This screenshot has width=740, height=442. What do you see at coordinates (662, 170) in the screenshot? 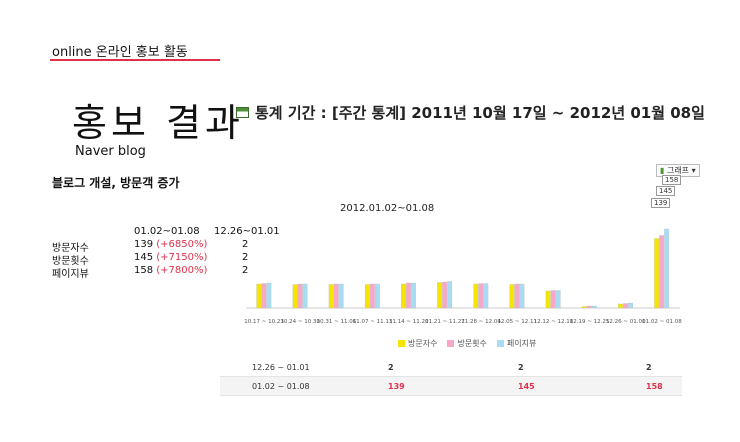
I see `bar-chart-icon: ▮` at bounding box center [662, 170].